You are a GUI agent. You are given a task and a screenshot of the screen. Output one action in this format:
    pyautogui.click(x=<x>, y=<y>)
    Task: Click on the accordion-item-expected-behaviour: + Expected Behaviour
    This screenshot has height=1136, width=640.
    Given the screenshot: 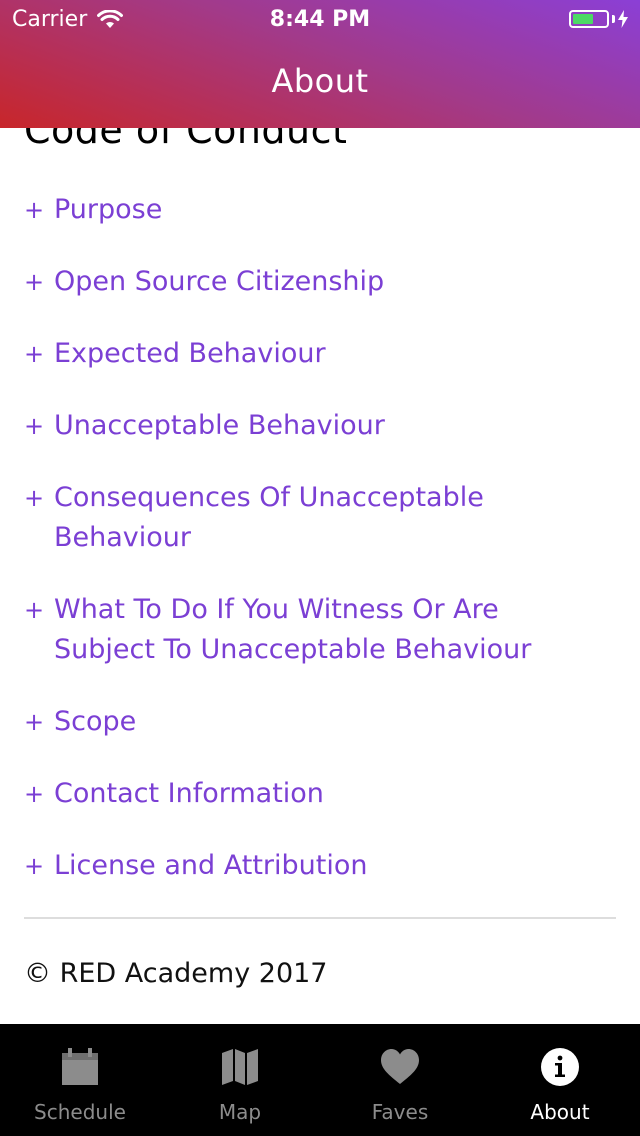 What is the action you would take?
    pyautogui.click(x=320, y=354)
    